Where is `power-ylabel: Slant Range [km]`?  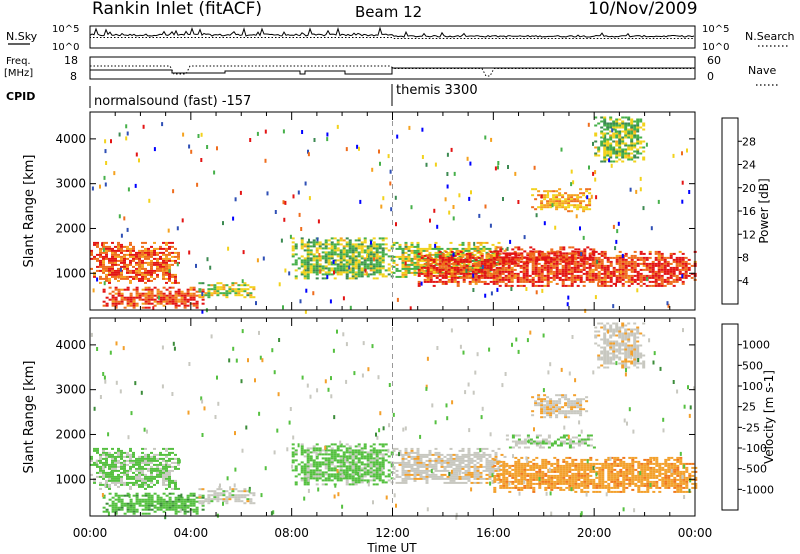 power-ylabel: Slant Range [km] is located at coordinates (29, 211).